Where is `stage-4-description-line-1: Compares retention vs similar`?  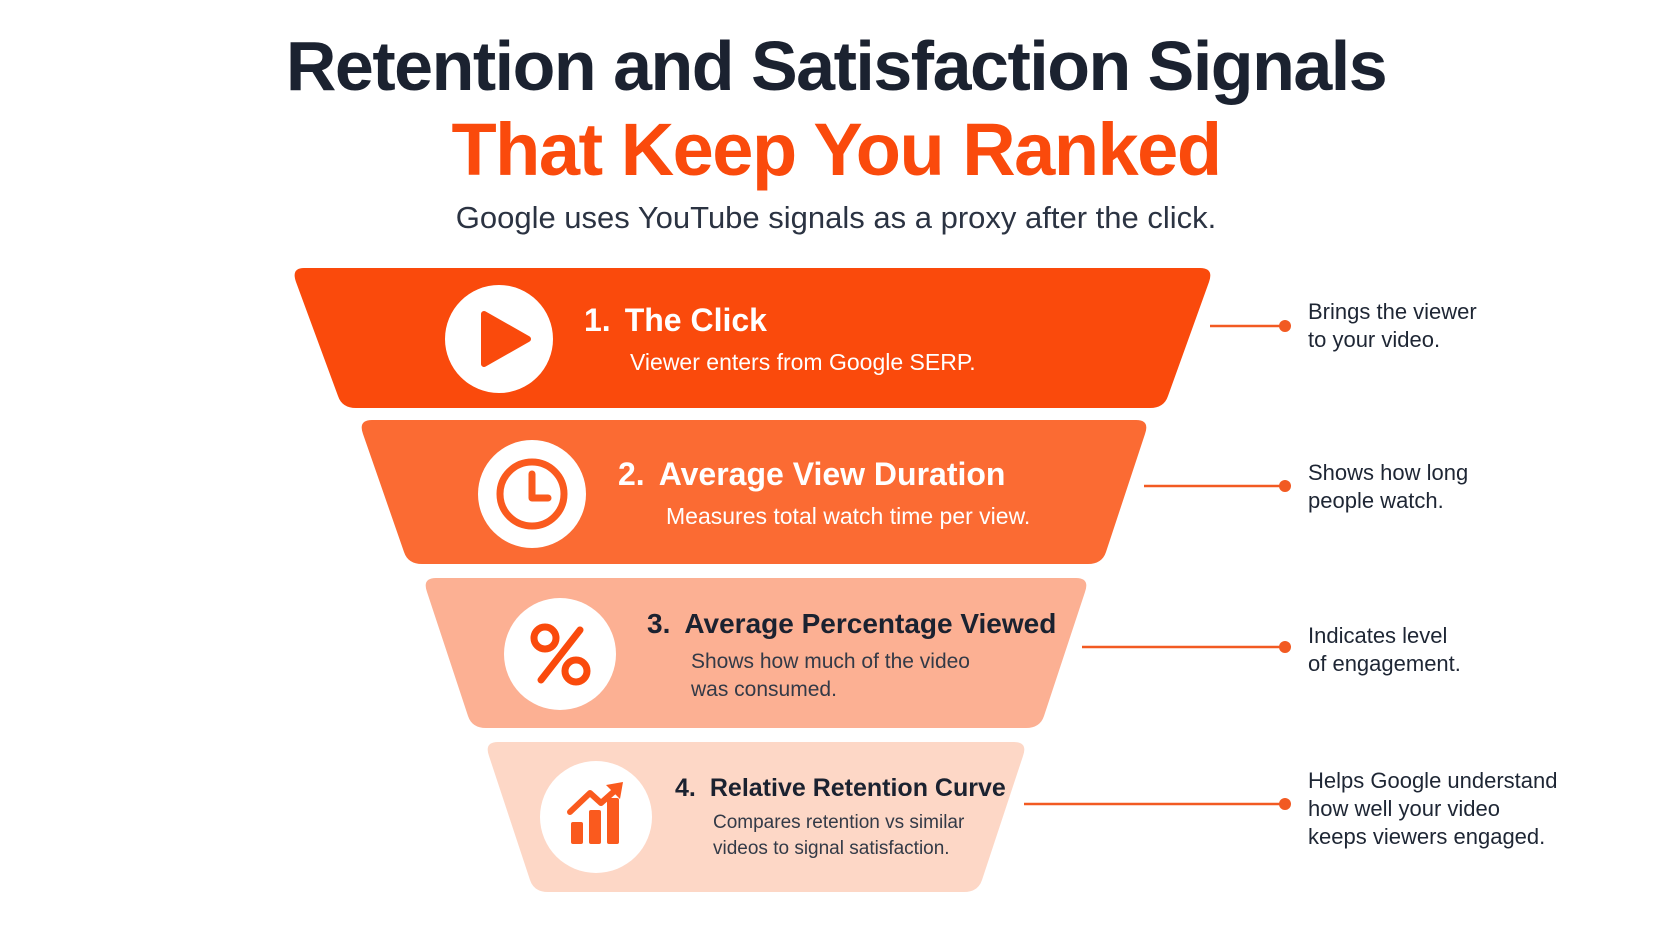 stage-4-description-line-1: Compares retention vs similar is located at coordinates (839, 822).